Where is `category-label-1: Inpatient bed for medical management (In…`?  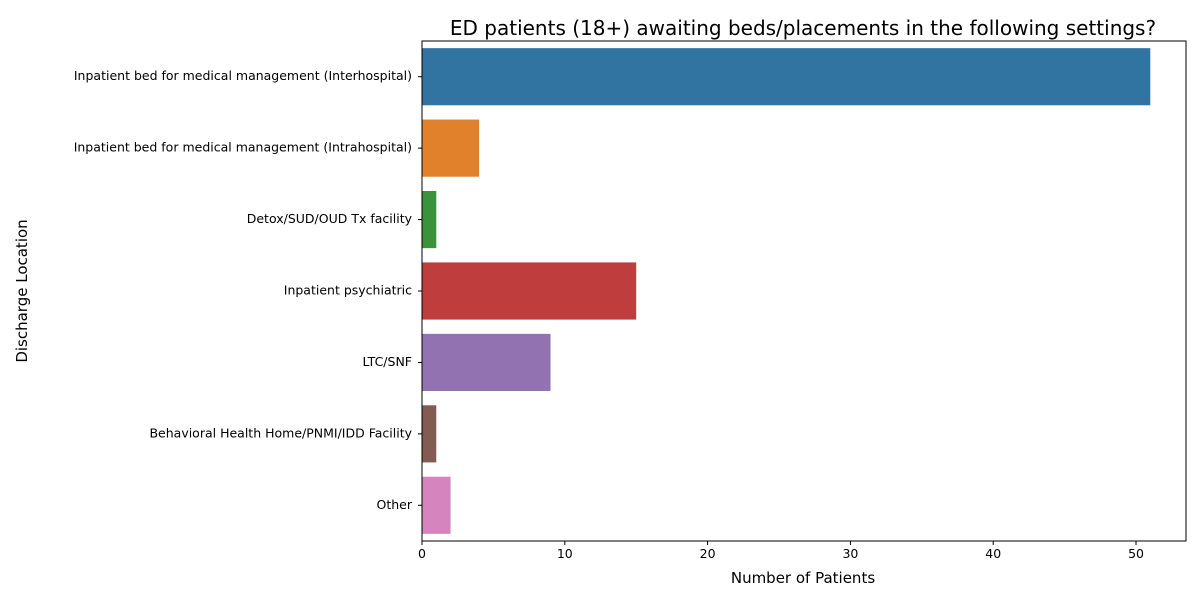
category-label-1: Inpatient bed for medical management (In… is located at coordinates (243, 147).